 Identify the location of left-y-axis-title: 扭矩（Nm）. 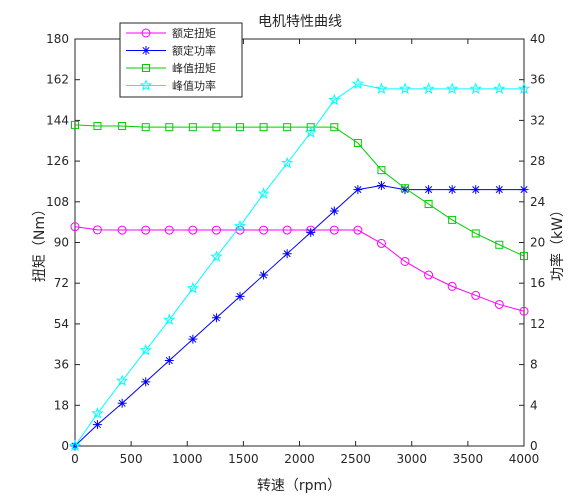
(40, 242).